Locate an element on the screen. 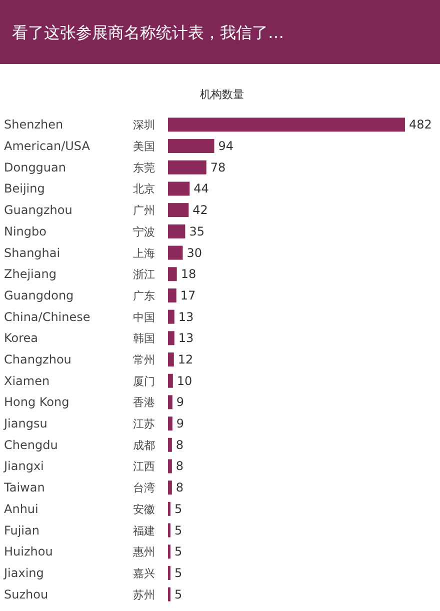  category-label: Jiaxing 嘉兴 is located at coordinates (79, 573).